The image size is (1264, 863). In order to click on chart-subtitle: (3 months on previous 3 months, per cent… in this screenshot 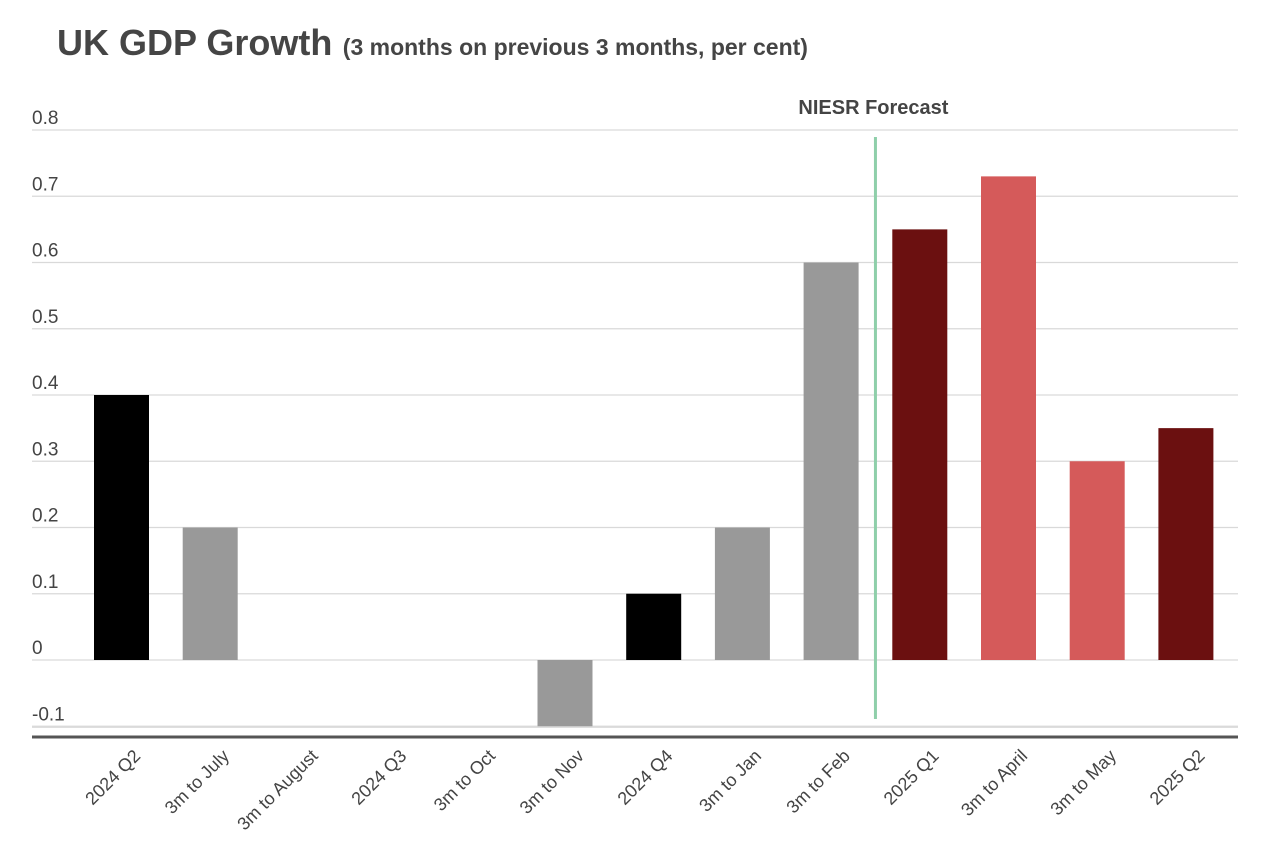, I will do `click(575, 47)`.